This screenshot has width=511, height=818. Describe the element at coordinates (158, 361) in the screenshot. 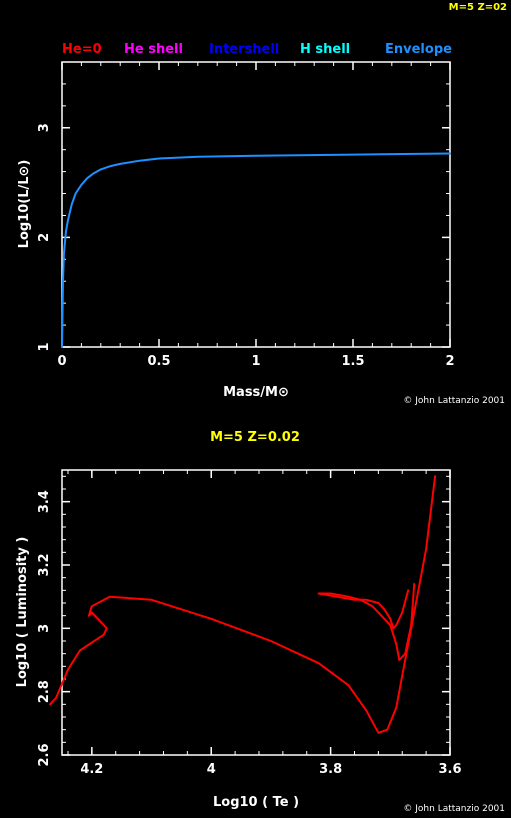

I see `x-tick-label: 0.5` at that location.